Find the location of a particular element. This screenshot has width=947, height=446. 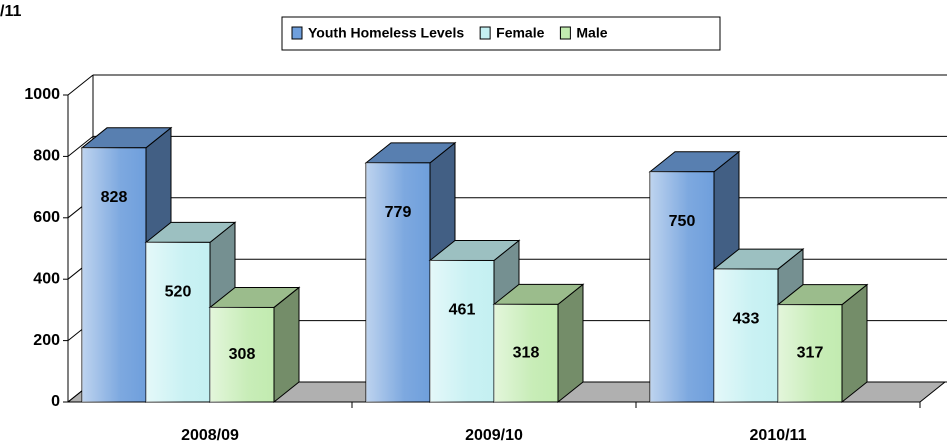

data-label: 318 is located at coordinates (526, 352).